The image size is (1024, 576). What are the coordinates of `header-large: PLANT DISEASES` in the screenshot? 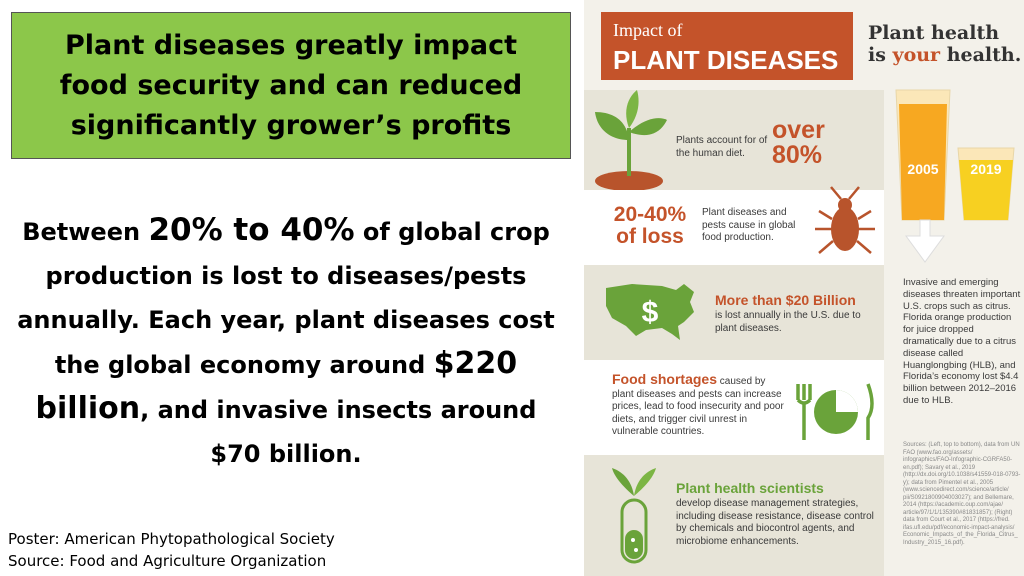 It's located at (726, 60).